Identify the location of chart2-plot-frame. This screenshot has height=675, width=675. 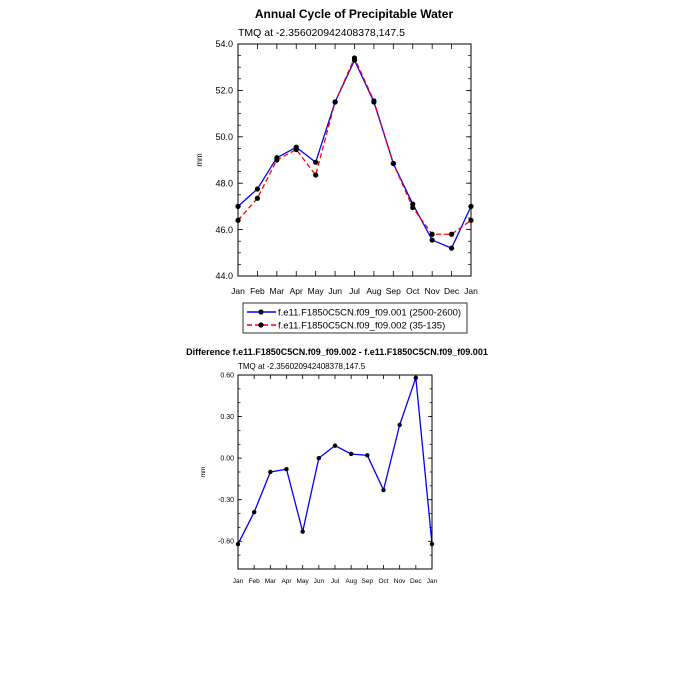
(335, 472).